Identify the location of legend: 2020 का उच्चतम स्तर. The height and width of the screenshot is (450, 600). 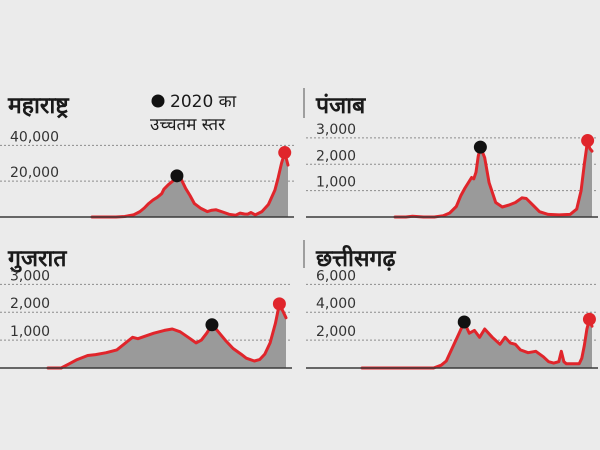
(193, 113).